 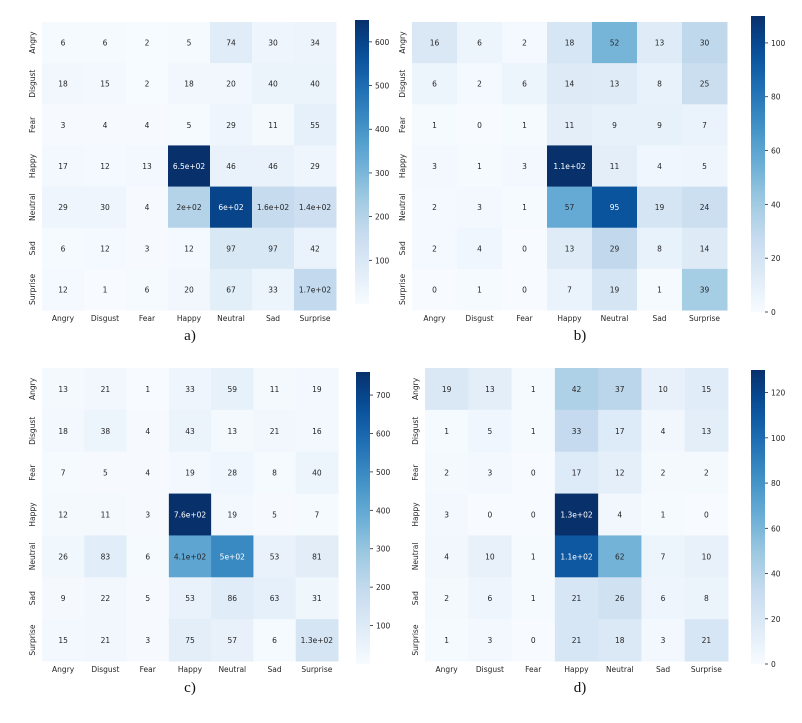 What do you see at coordinates (32, 639) in the screenshot?
I see `y-tick-label: Surprise` at bounding box center [32, 639].